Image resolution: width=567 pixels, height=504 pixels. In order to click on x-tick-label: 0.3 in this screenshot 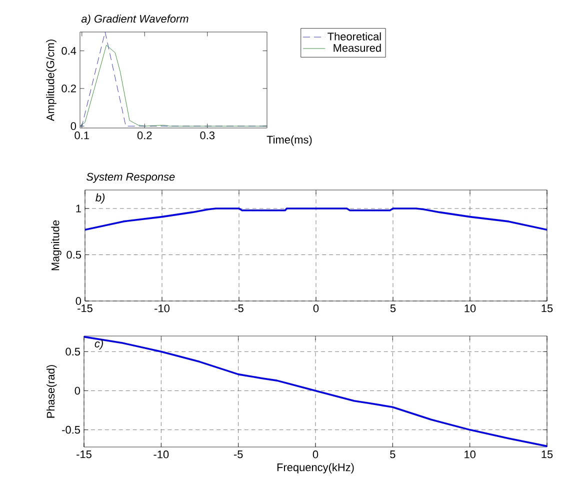, I will do `click(207, 136)`.